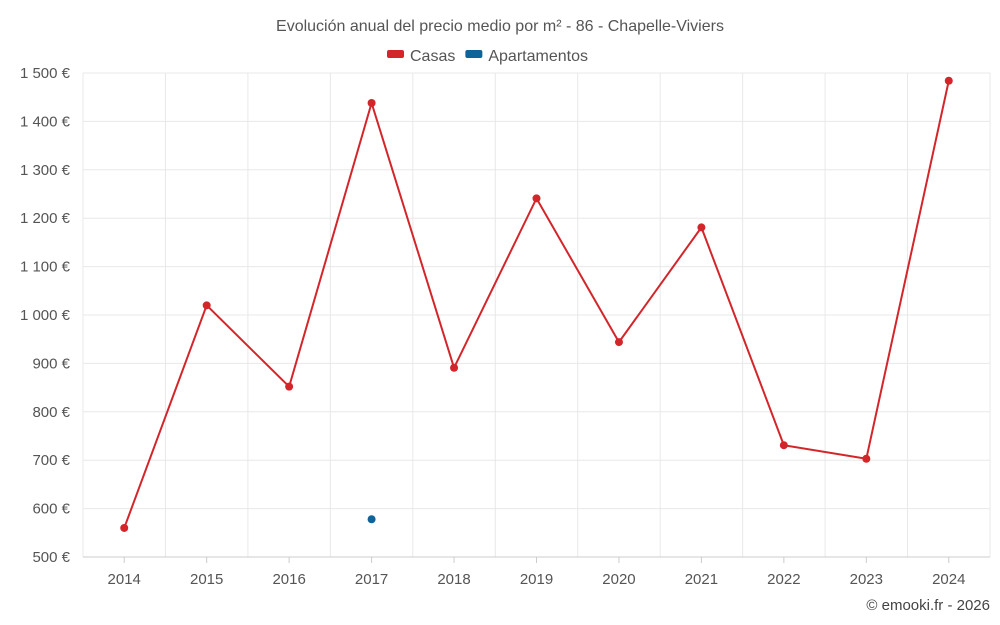  I want to click on legend-item-apartamentos: Apartamentos, so click(526, 56).